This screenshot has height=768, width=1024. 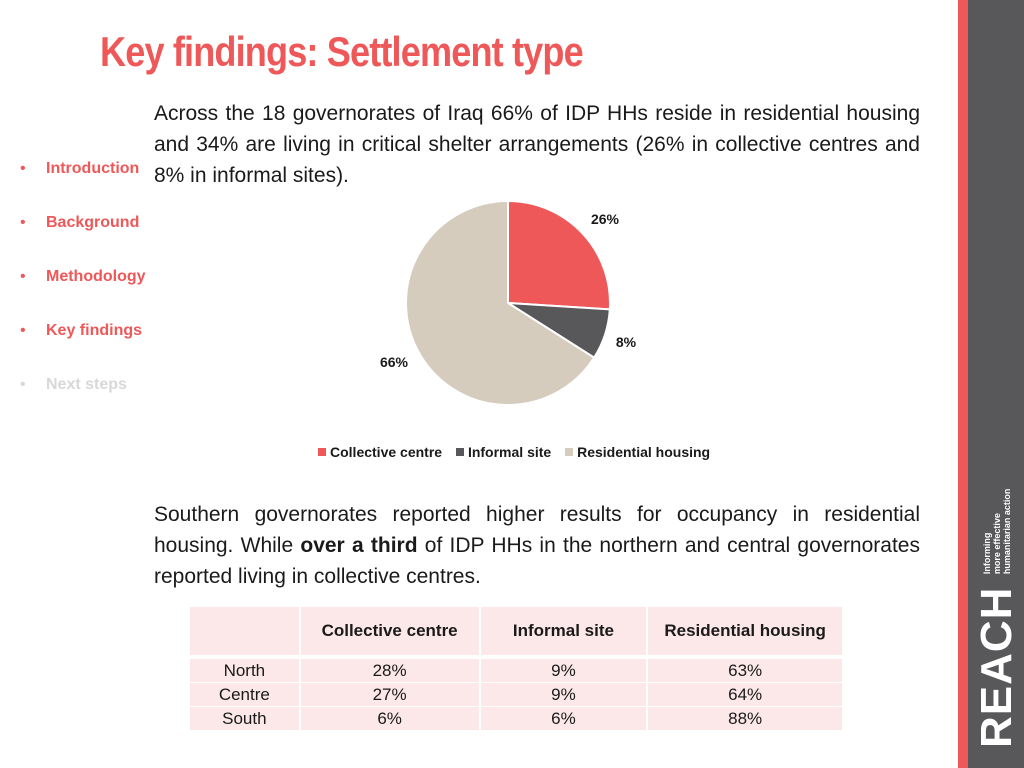 I want to click on nav-item-background: • Background, so click(x=79, y=223).